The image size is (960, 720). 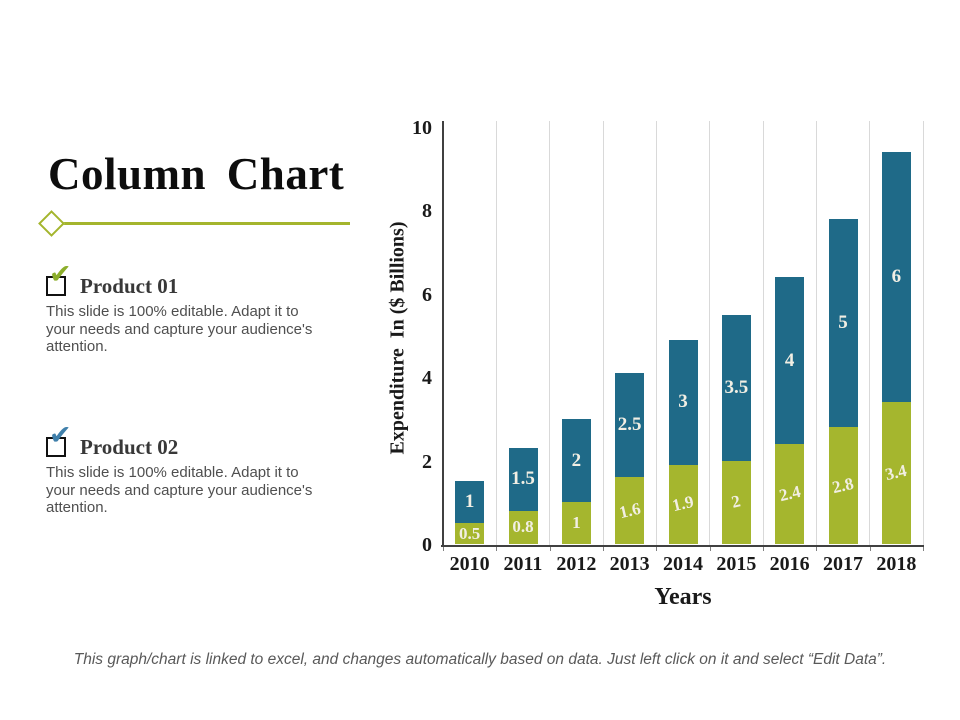 I want to click on bar-value-label: 3.5, so click(x=736, y=387).